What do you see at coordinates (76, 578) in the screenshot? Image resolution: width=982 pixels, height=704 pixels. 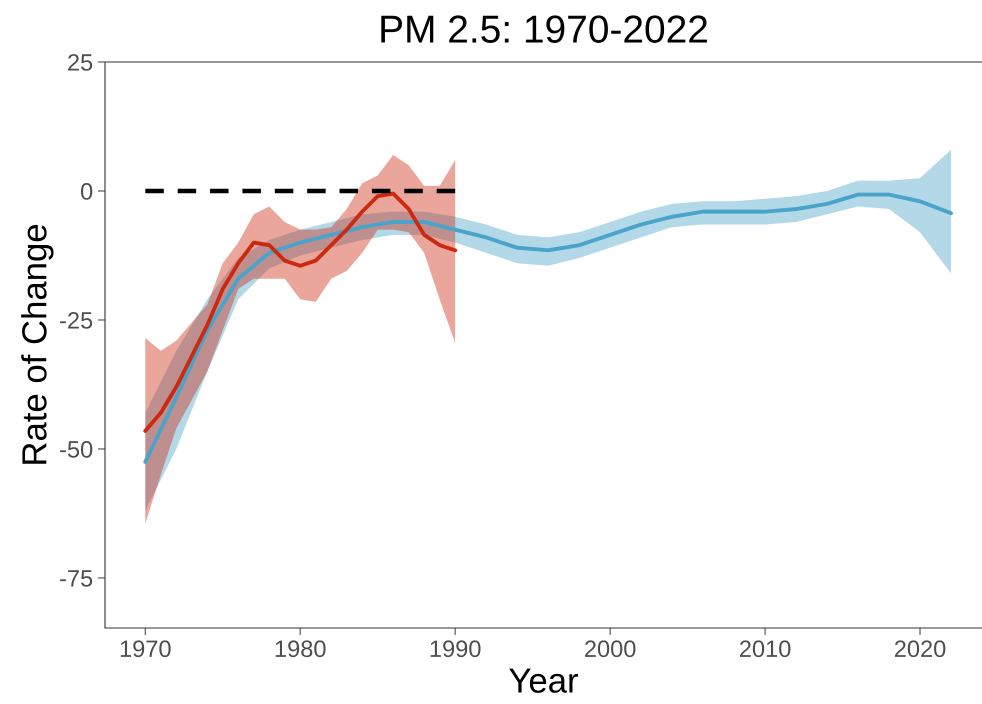 I see `y-tick-label: -75` at bounding box center [76, 578].